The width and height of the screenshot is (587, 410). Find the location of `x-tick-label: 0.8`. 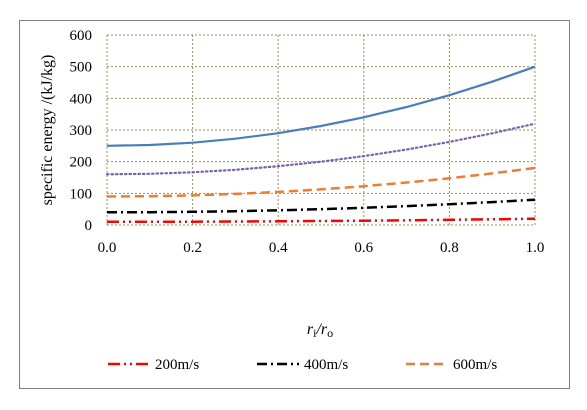

x-tick-label: 0.8 is located at coordinates (449, 248).